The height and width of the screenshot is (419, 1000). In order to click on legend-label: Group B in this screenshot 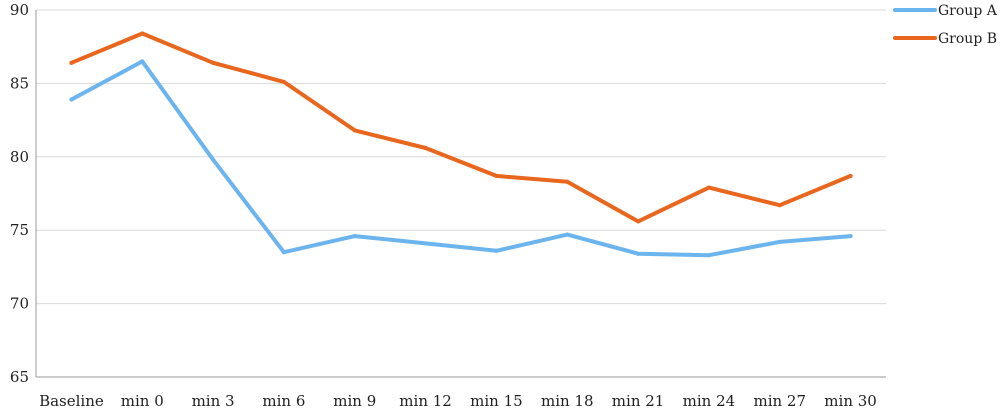, I will do `click(967, 39)`.